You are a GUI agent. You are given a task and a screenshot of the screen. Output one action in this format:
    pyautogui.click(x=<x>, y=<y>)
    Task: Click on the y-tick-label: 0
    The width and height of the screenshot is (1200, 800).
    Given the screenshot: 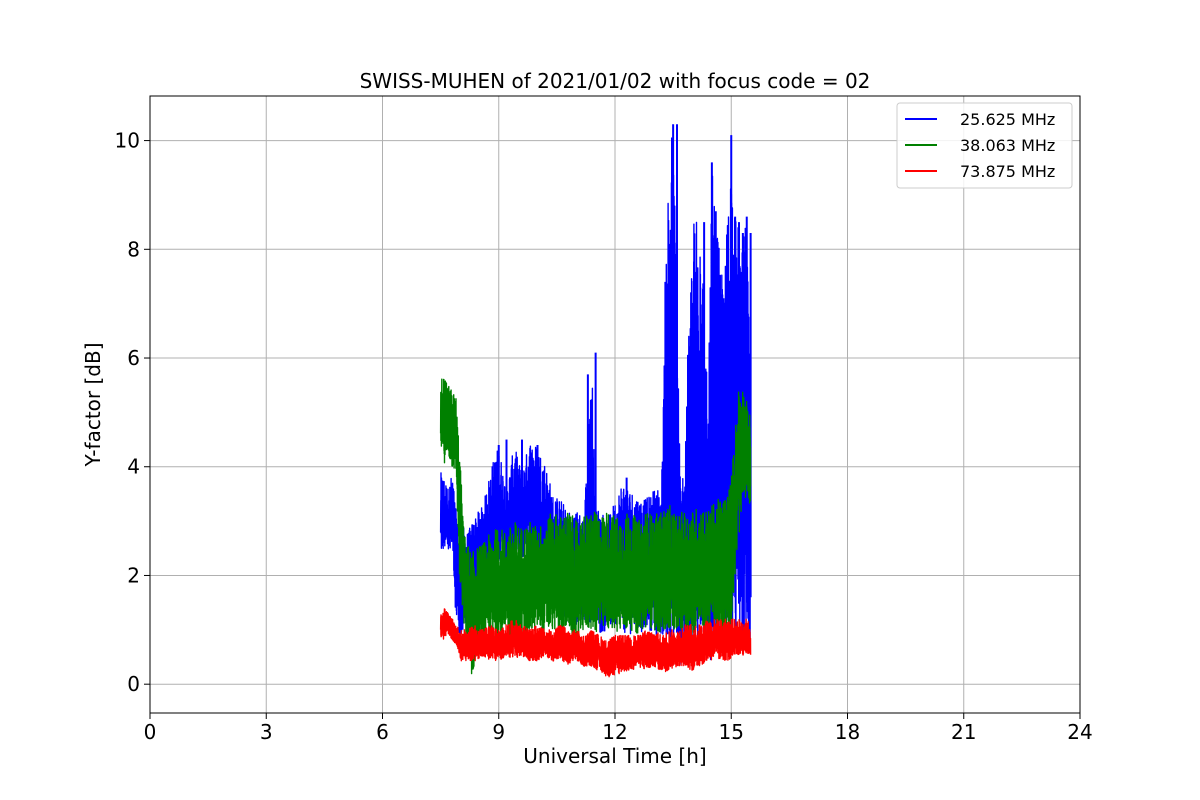 What is the action you would take?
    pyautogui.click(x=133, y=684)
    